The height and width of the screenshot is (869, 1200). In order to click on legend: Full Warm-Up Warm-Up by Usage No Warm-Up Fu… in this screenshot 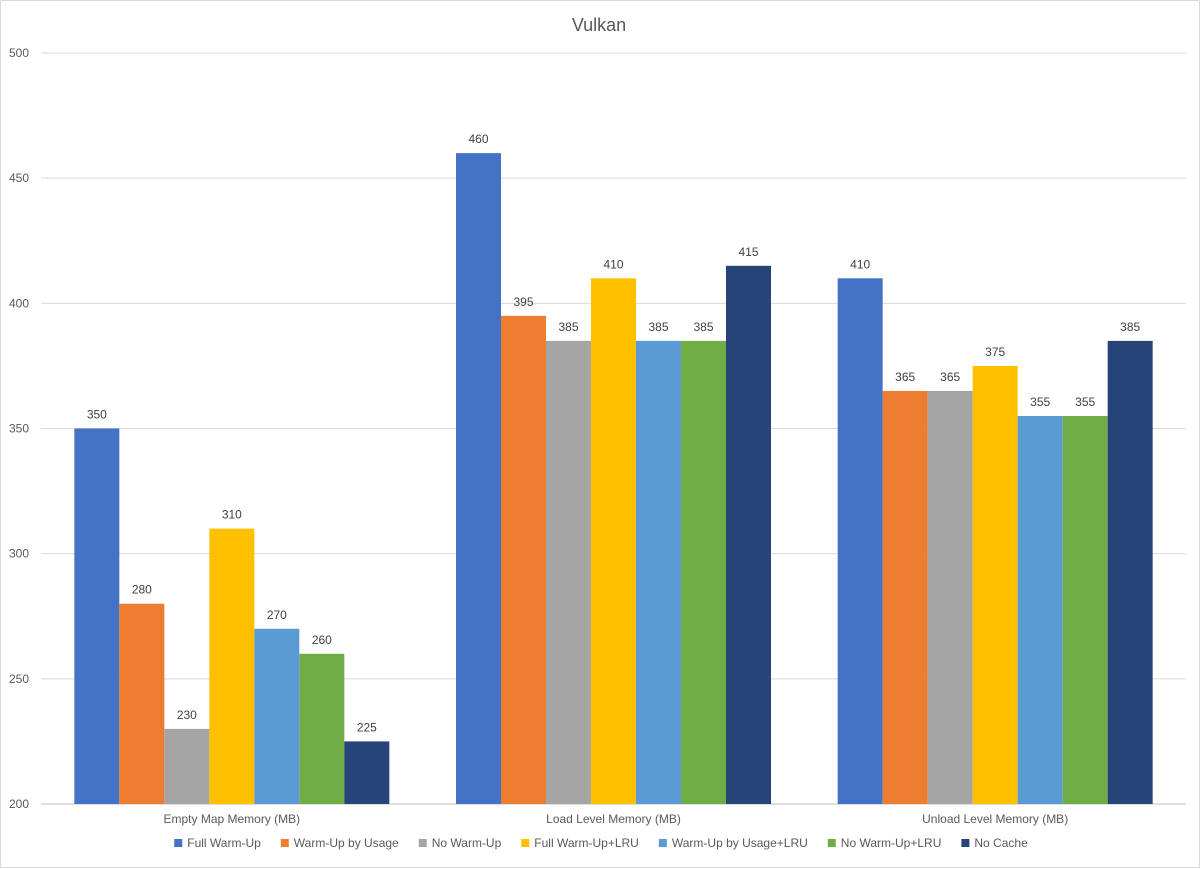, I will do `click(601, 843)`.